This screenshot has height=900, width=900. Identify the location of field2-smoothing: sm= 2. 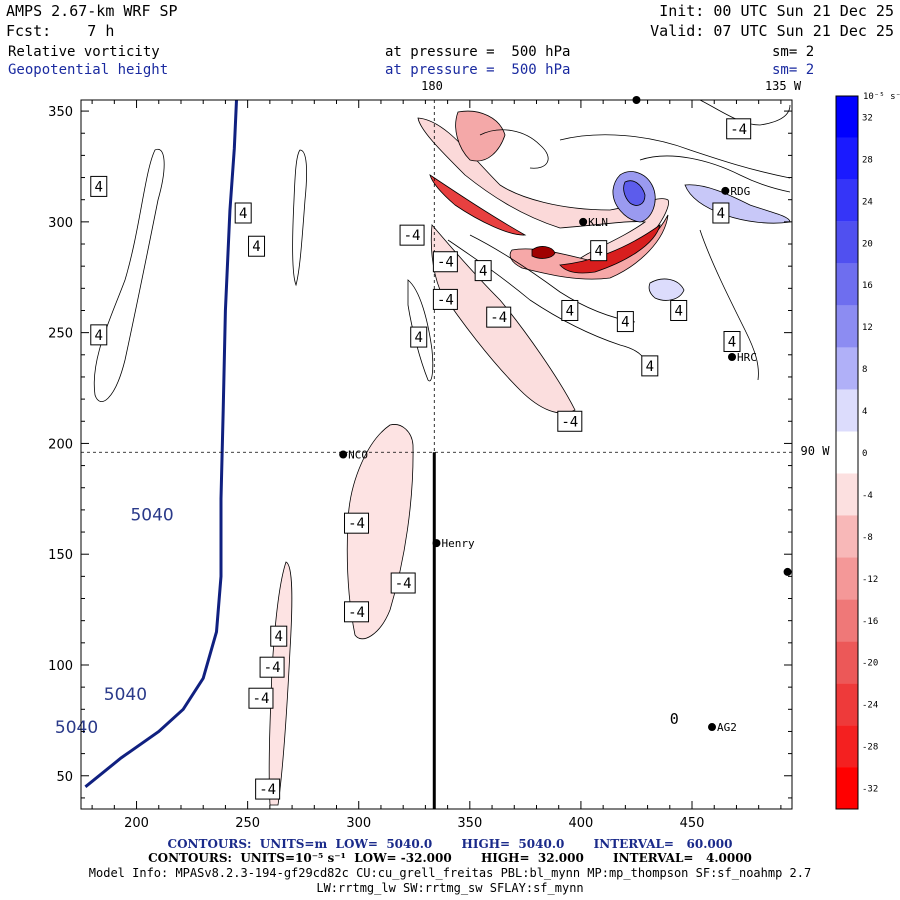
(793, 70).